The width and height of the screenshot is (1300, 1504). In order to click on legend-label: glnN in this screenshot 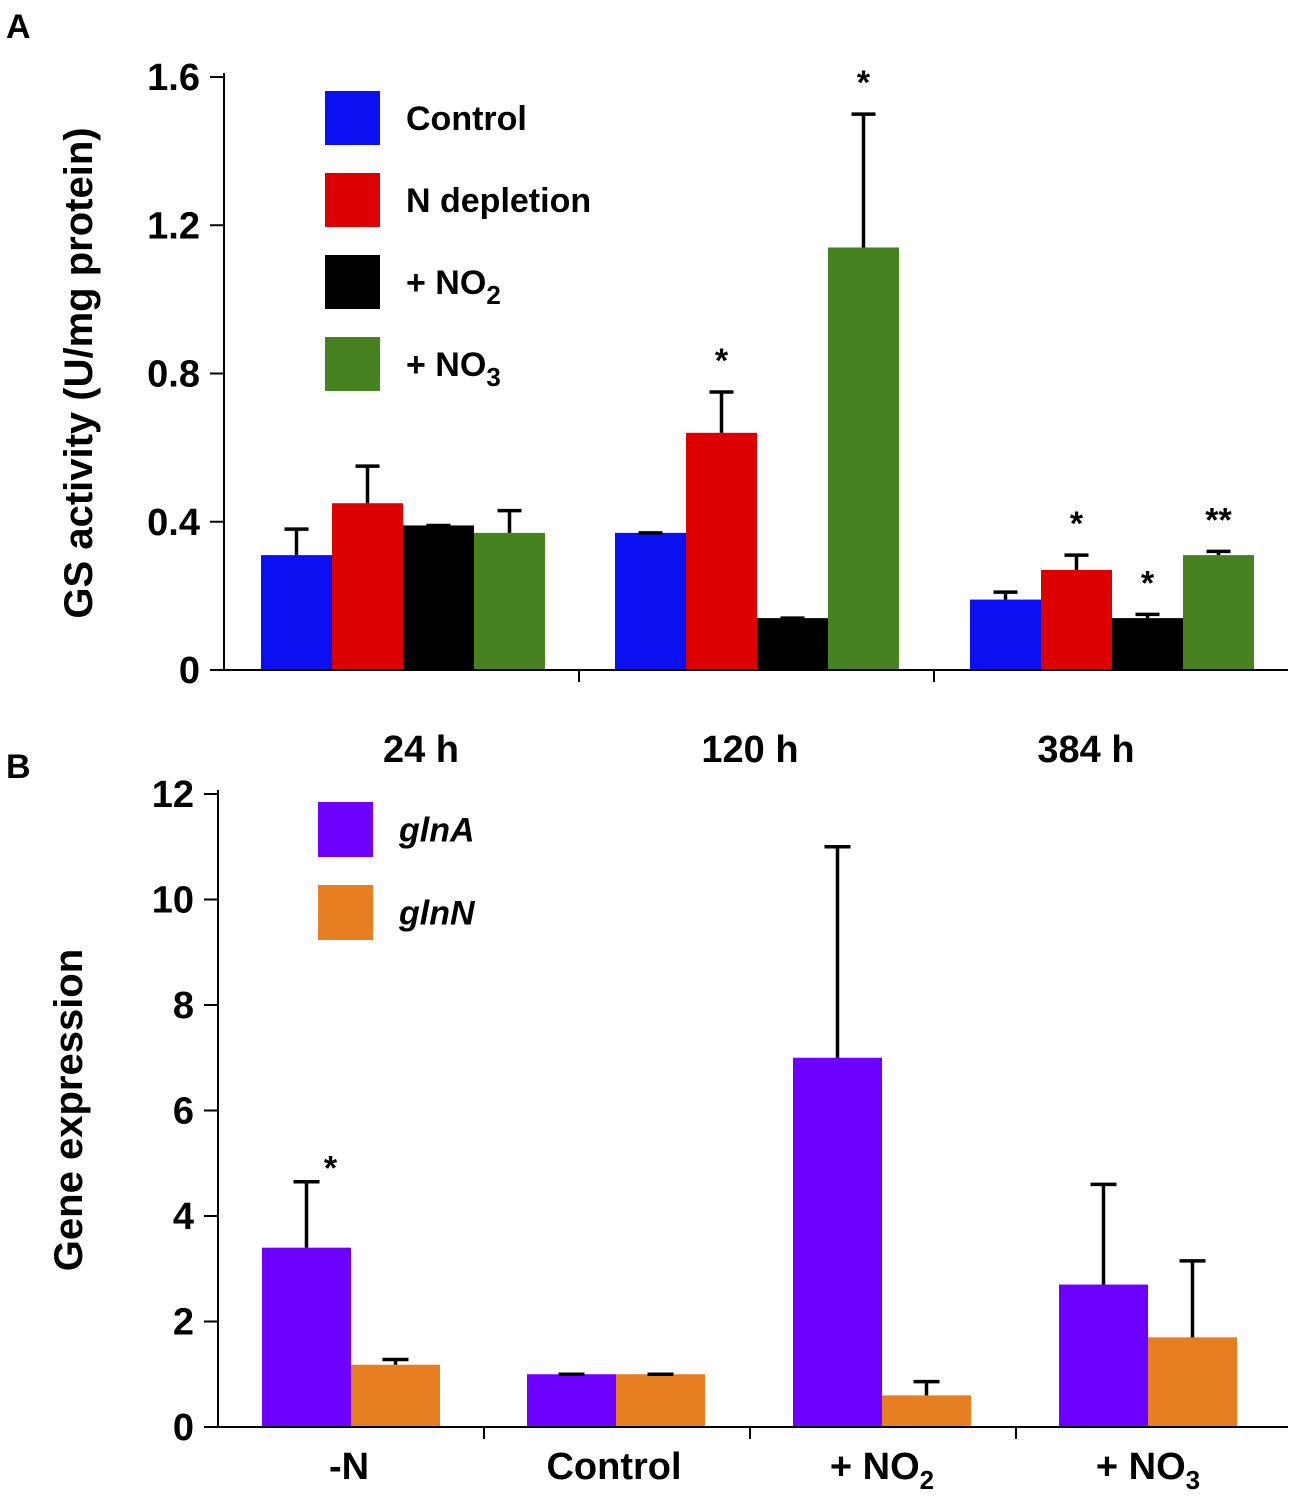, I will do `click(437, 914)`.